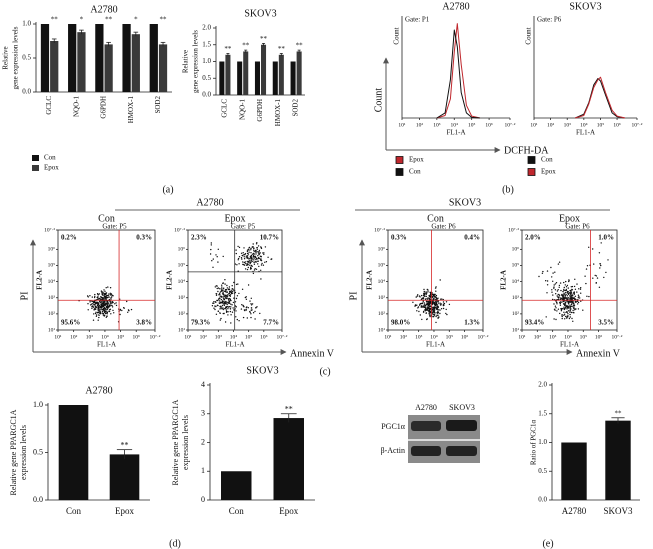 The image size is (653, 549). Describe the element at coordinates (296, 108) in the screenshot. I see `x-tick-label: SOD2` at that location.